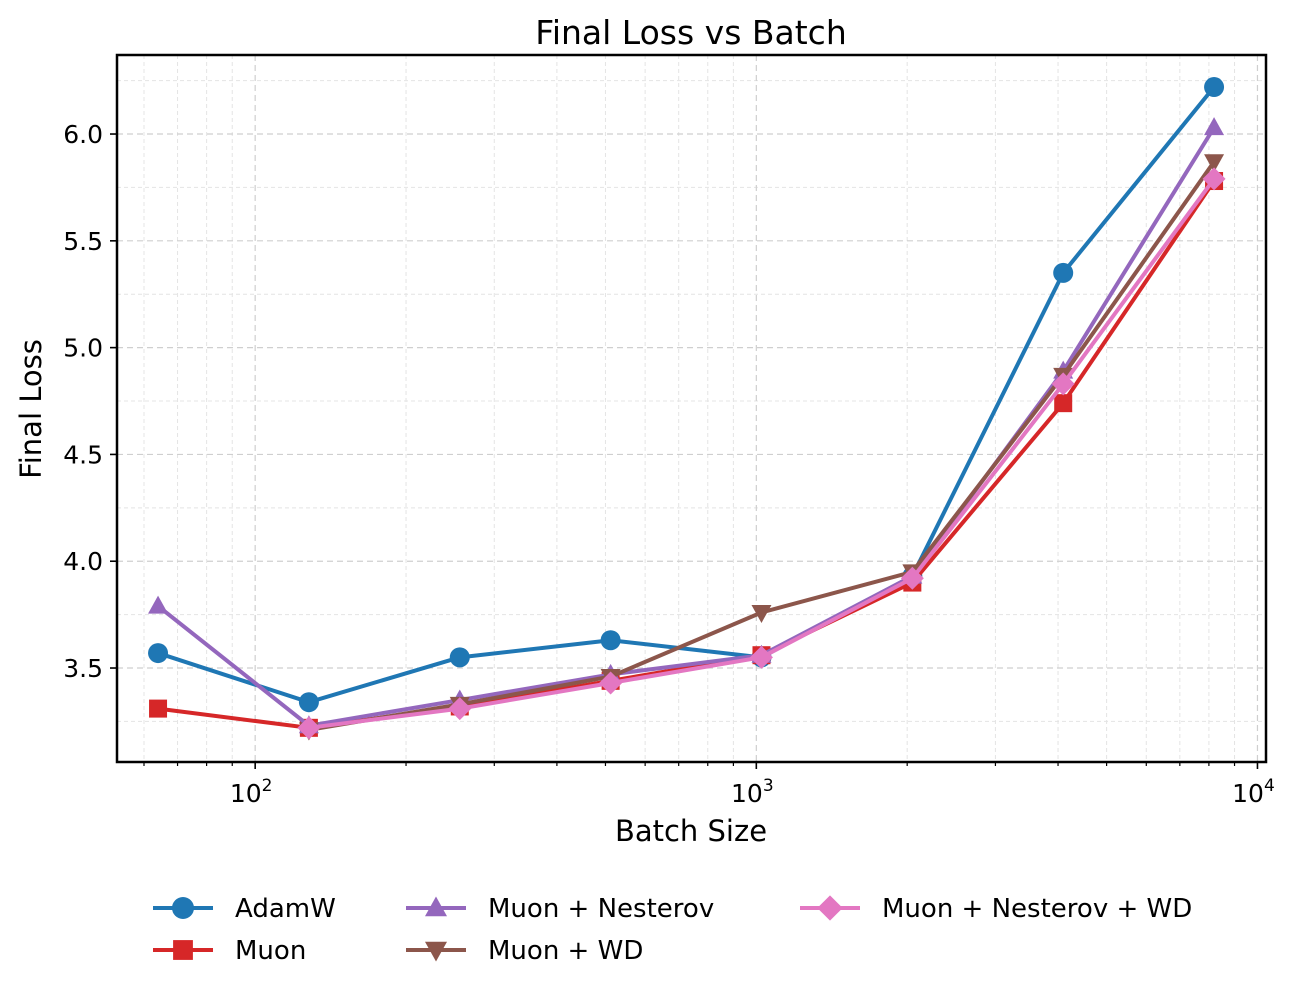 The height and width of the screenshot is (996, 1297). What do you see at coordinates (90, 401) in the screenshot?
I see `y-axis-ticks: 3.5 4.0 4.5 5.0 5.5 6.0` at bounding box center [90, 401].